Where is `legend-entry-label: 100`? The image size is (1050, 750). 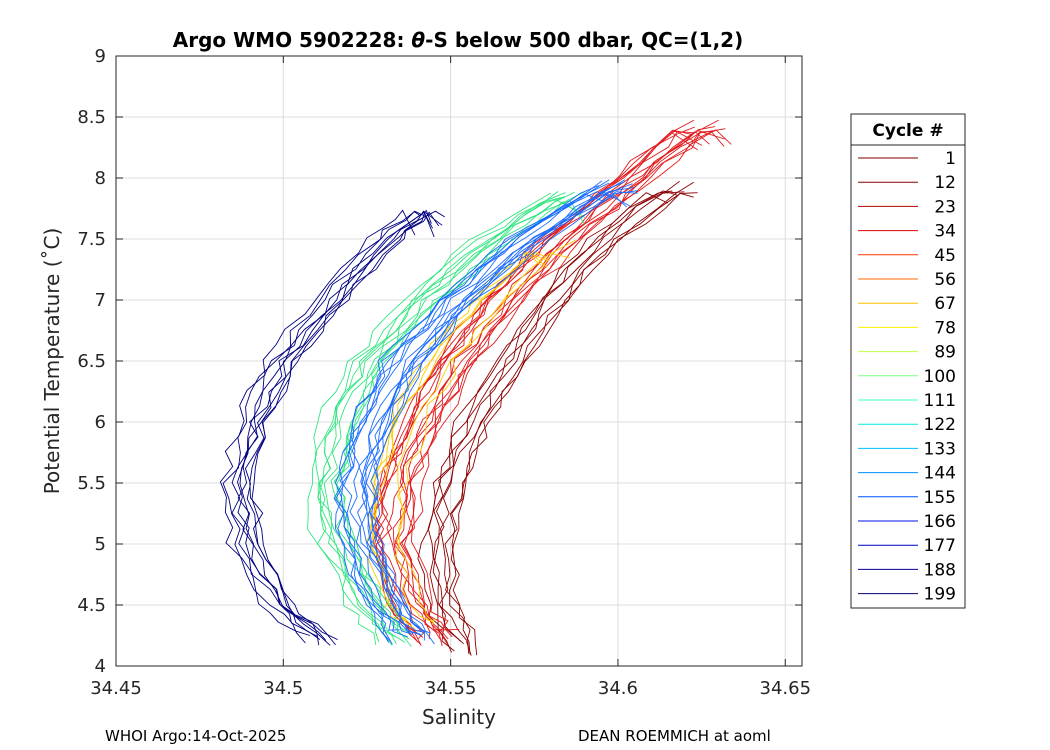 legend-entry-label: 100 is located at coordinates (940, 377).